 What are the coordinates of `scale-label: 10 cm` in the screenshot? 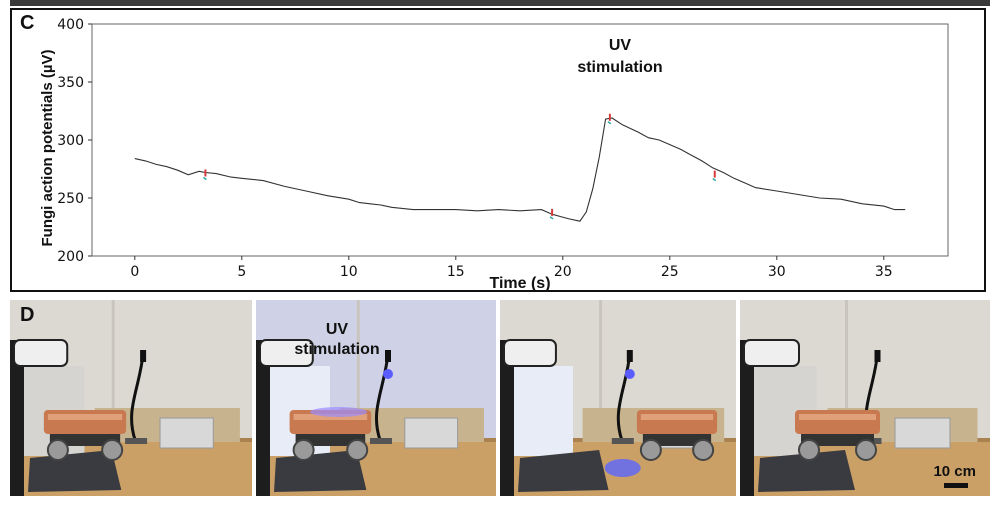 It's located at (954, 471).